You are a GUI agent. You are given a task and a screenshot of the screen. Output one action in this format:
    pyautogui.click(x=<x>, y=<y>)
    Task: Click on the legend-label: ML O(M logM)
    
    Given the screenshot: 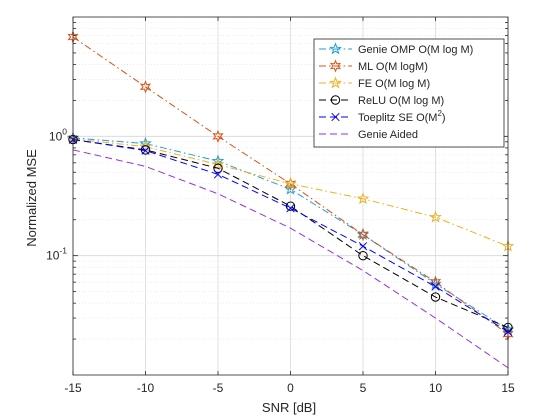 What is the action you would take?
    pyautogui.click(x=393, y=67)
    